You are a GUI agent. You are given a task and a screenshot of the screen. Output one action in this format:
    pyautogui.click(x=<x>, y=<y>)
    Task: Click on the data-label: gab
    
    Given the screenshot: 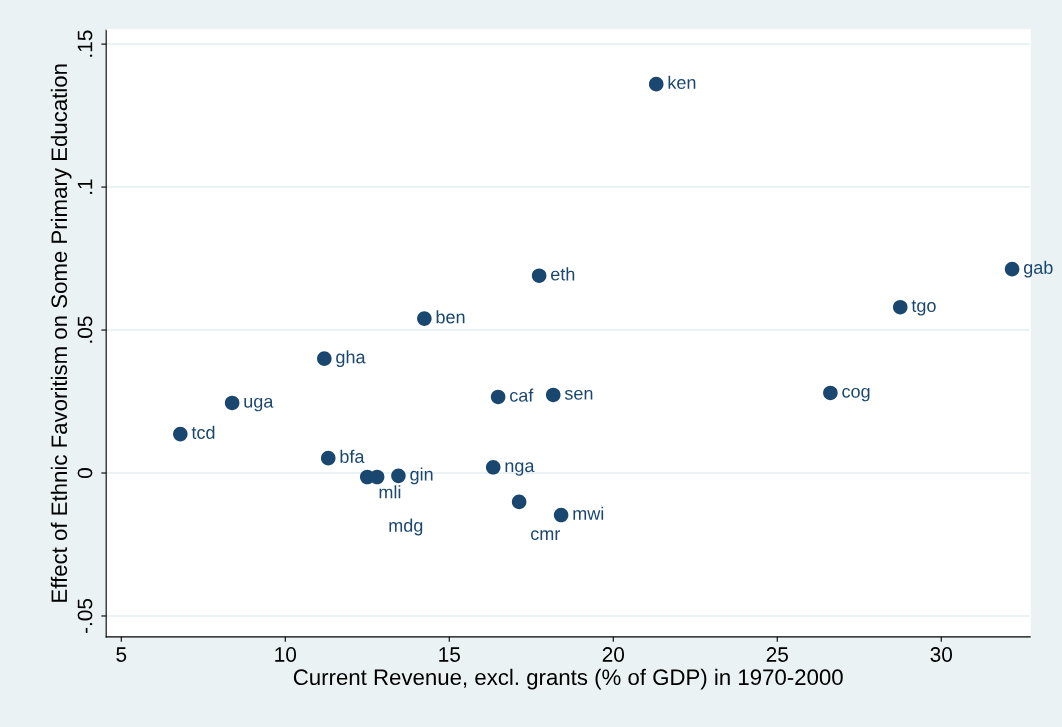 What is the action you would take?
    pyautogui.click(x=1038, y=269)
    